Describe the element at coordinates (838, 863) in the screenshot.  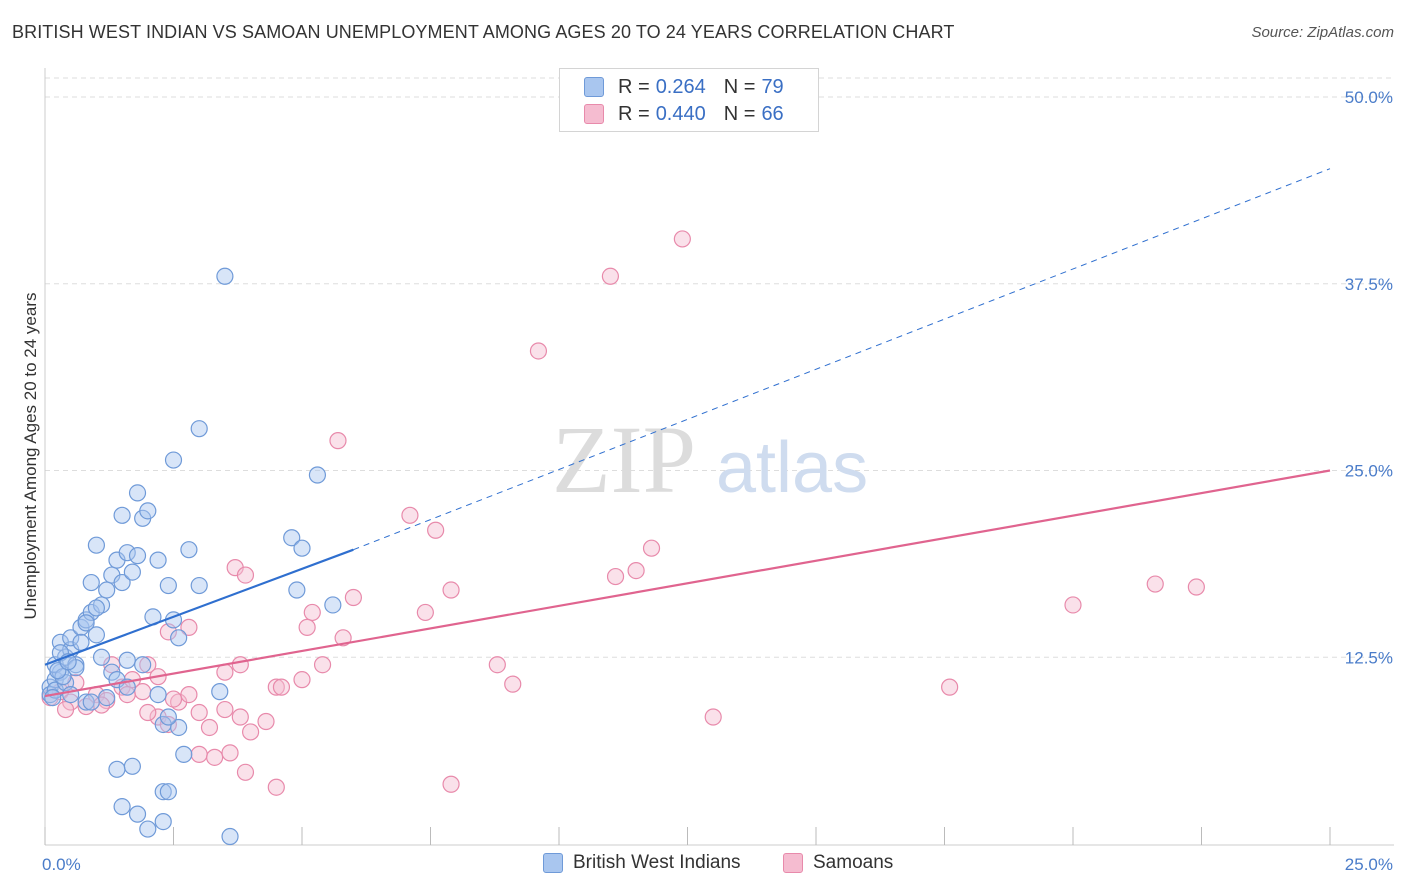
I see `bottom-legend-samoans: Samoans` at that location.